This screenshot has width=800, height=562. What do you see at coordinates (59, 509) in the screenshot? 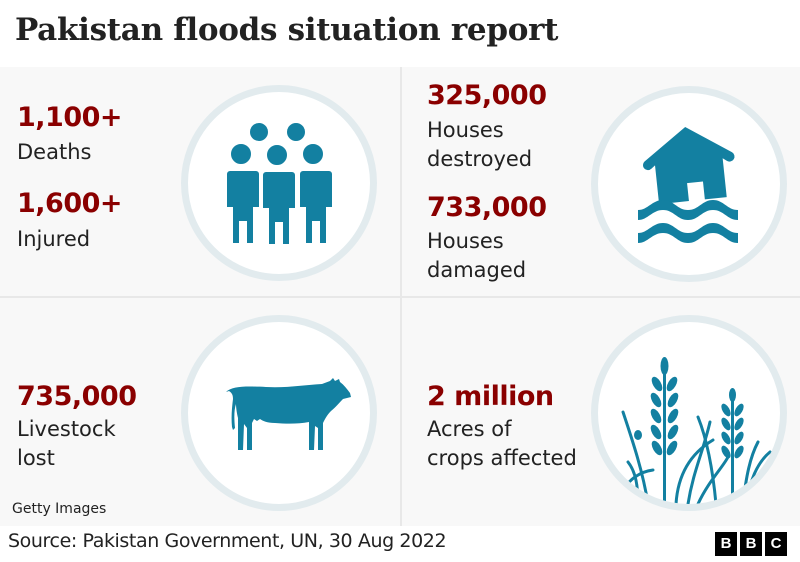
I see `image-credit: Getty Images` at bounding box center [59, 509].